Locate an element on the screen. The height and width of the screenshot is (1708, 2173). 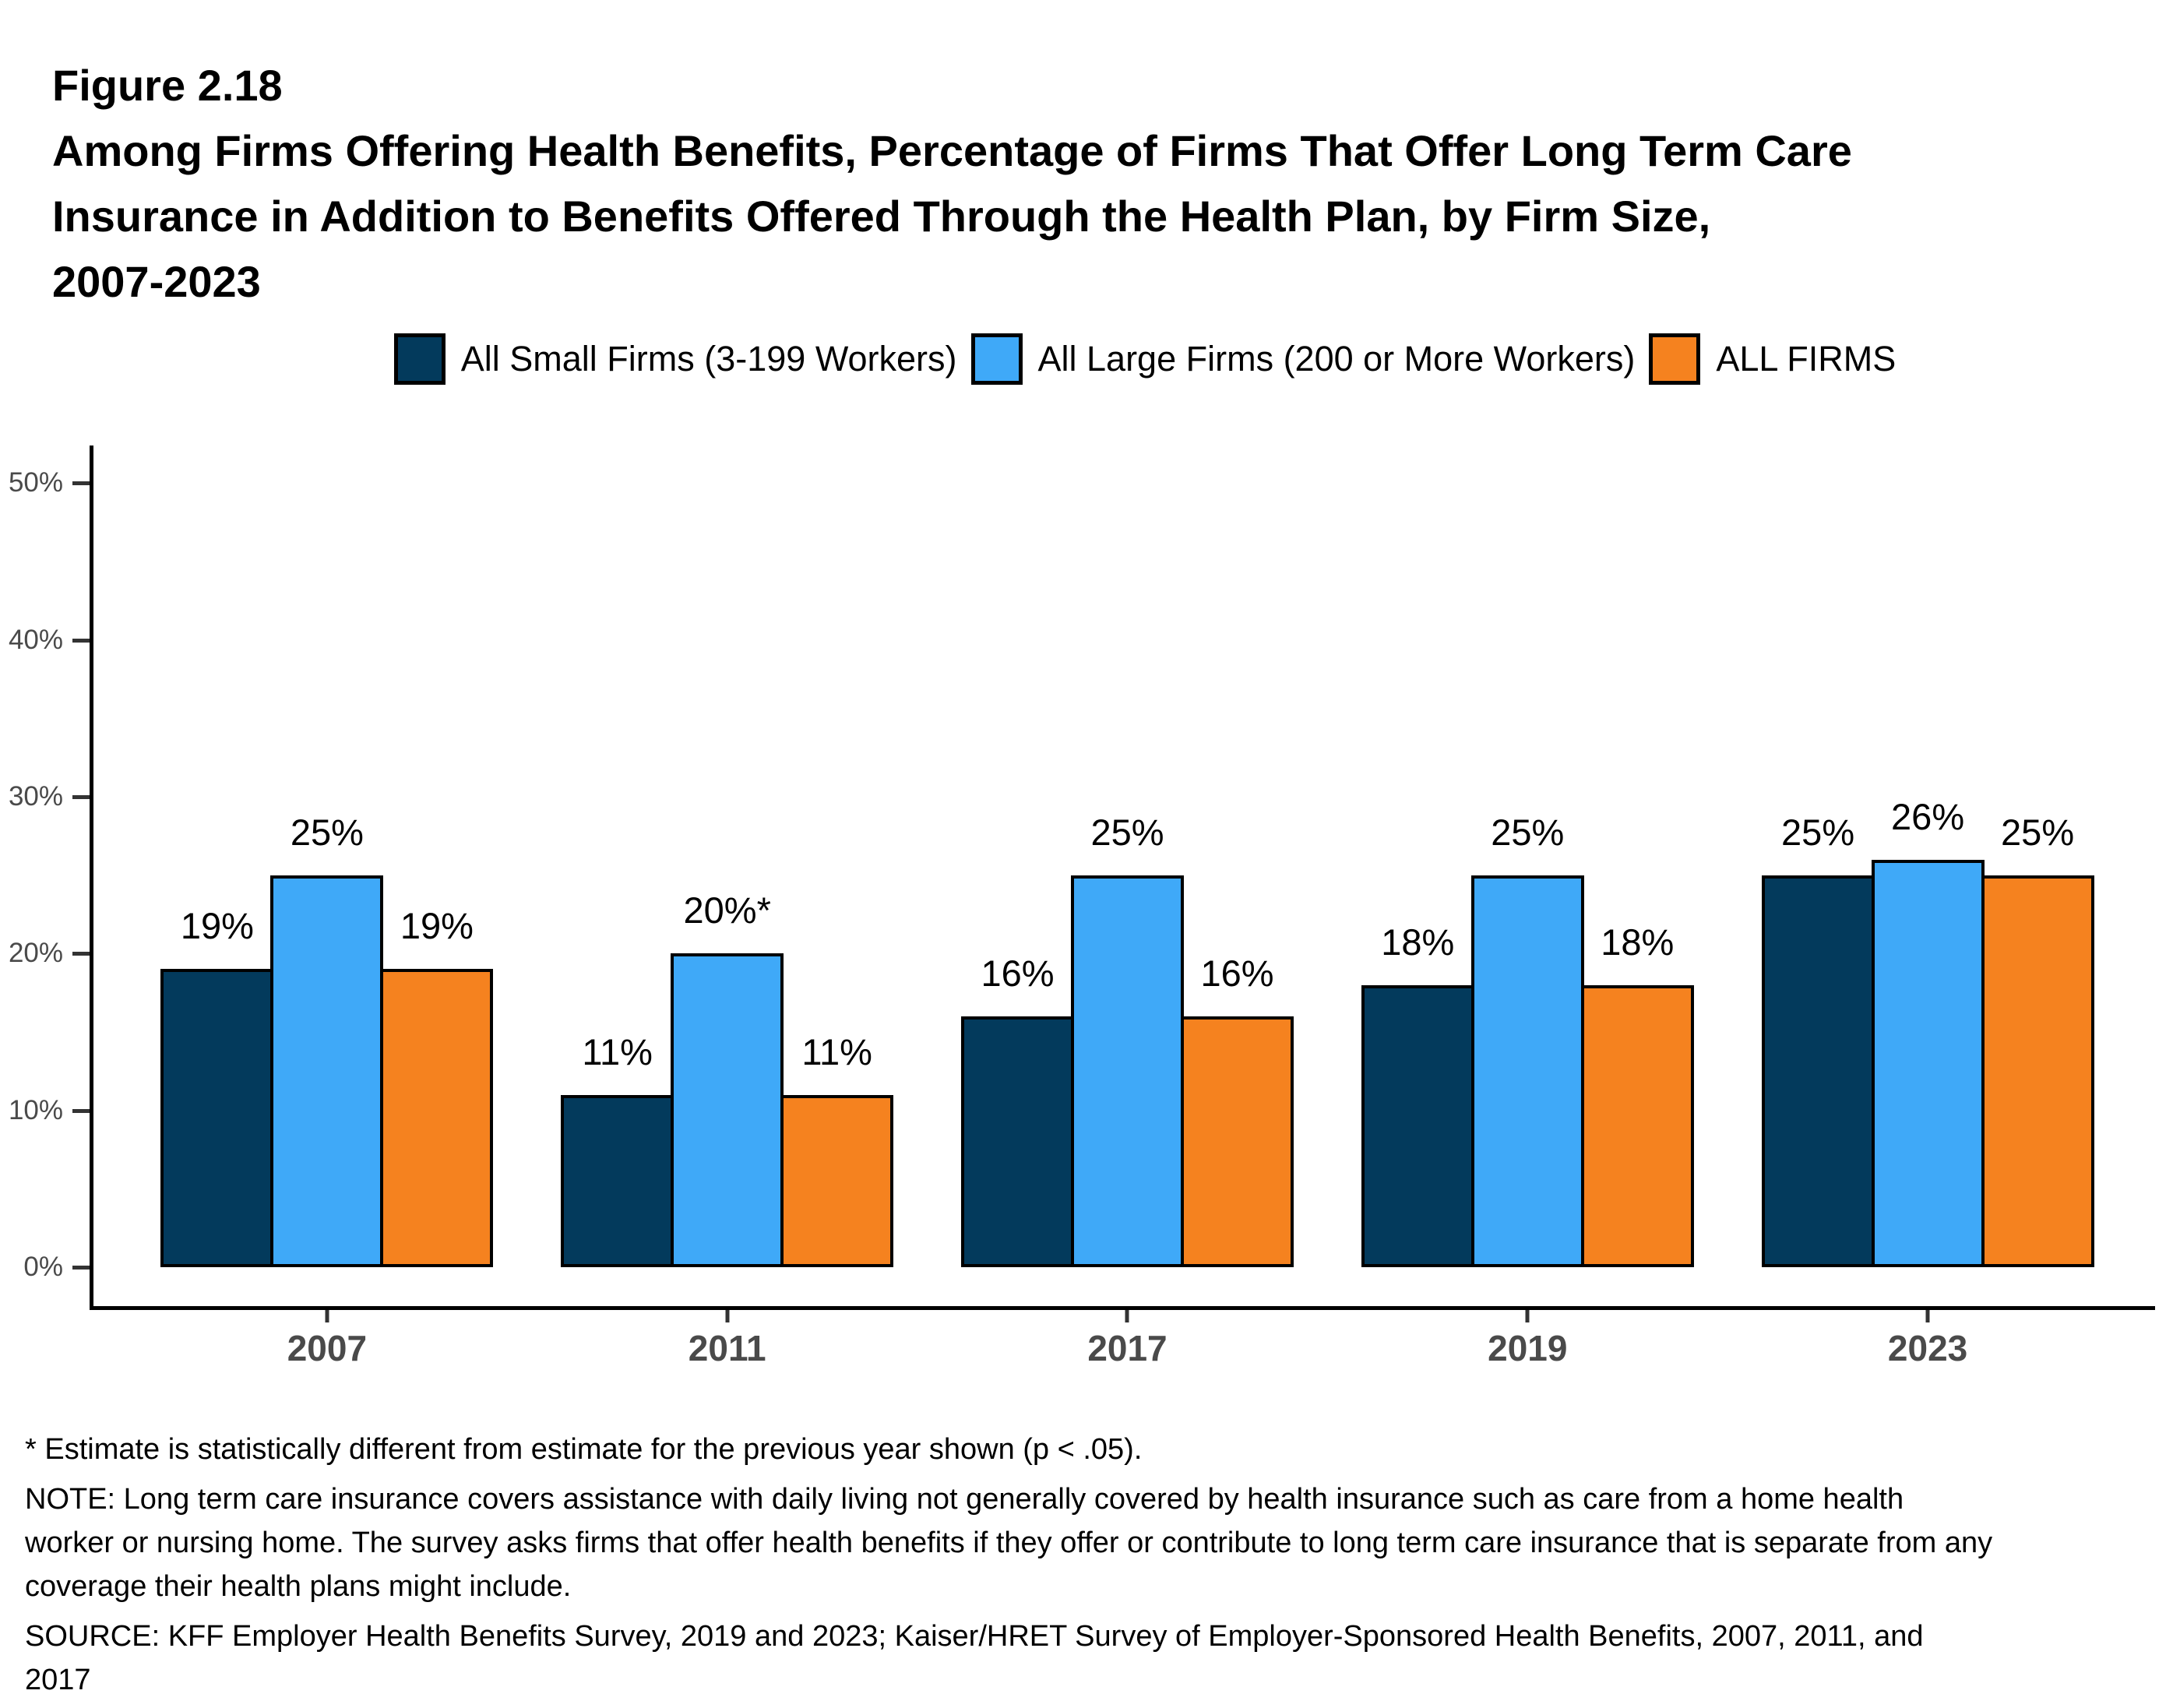
bar-row: 16% 25% 16% is located at coordinates (1127, 856).